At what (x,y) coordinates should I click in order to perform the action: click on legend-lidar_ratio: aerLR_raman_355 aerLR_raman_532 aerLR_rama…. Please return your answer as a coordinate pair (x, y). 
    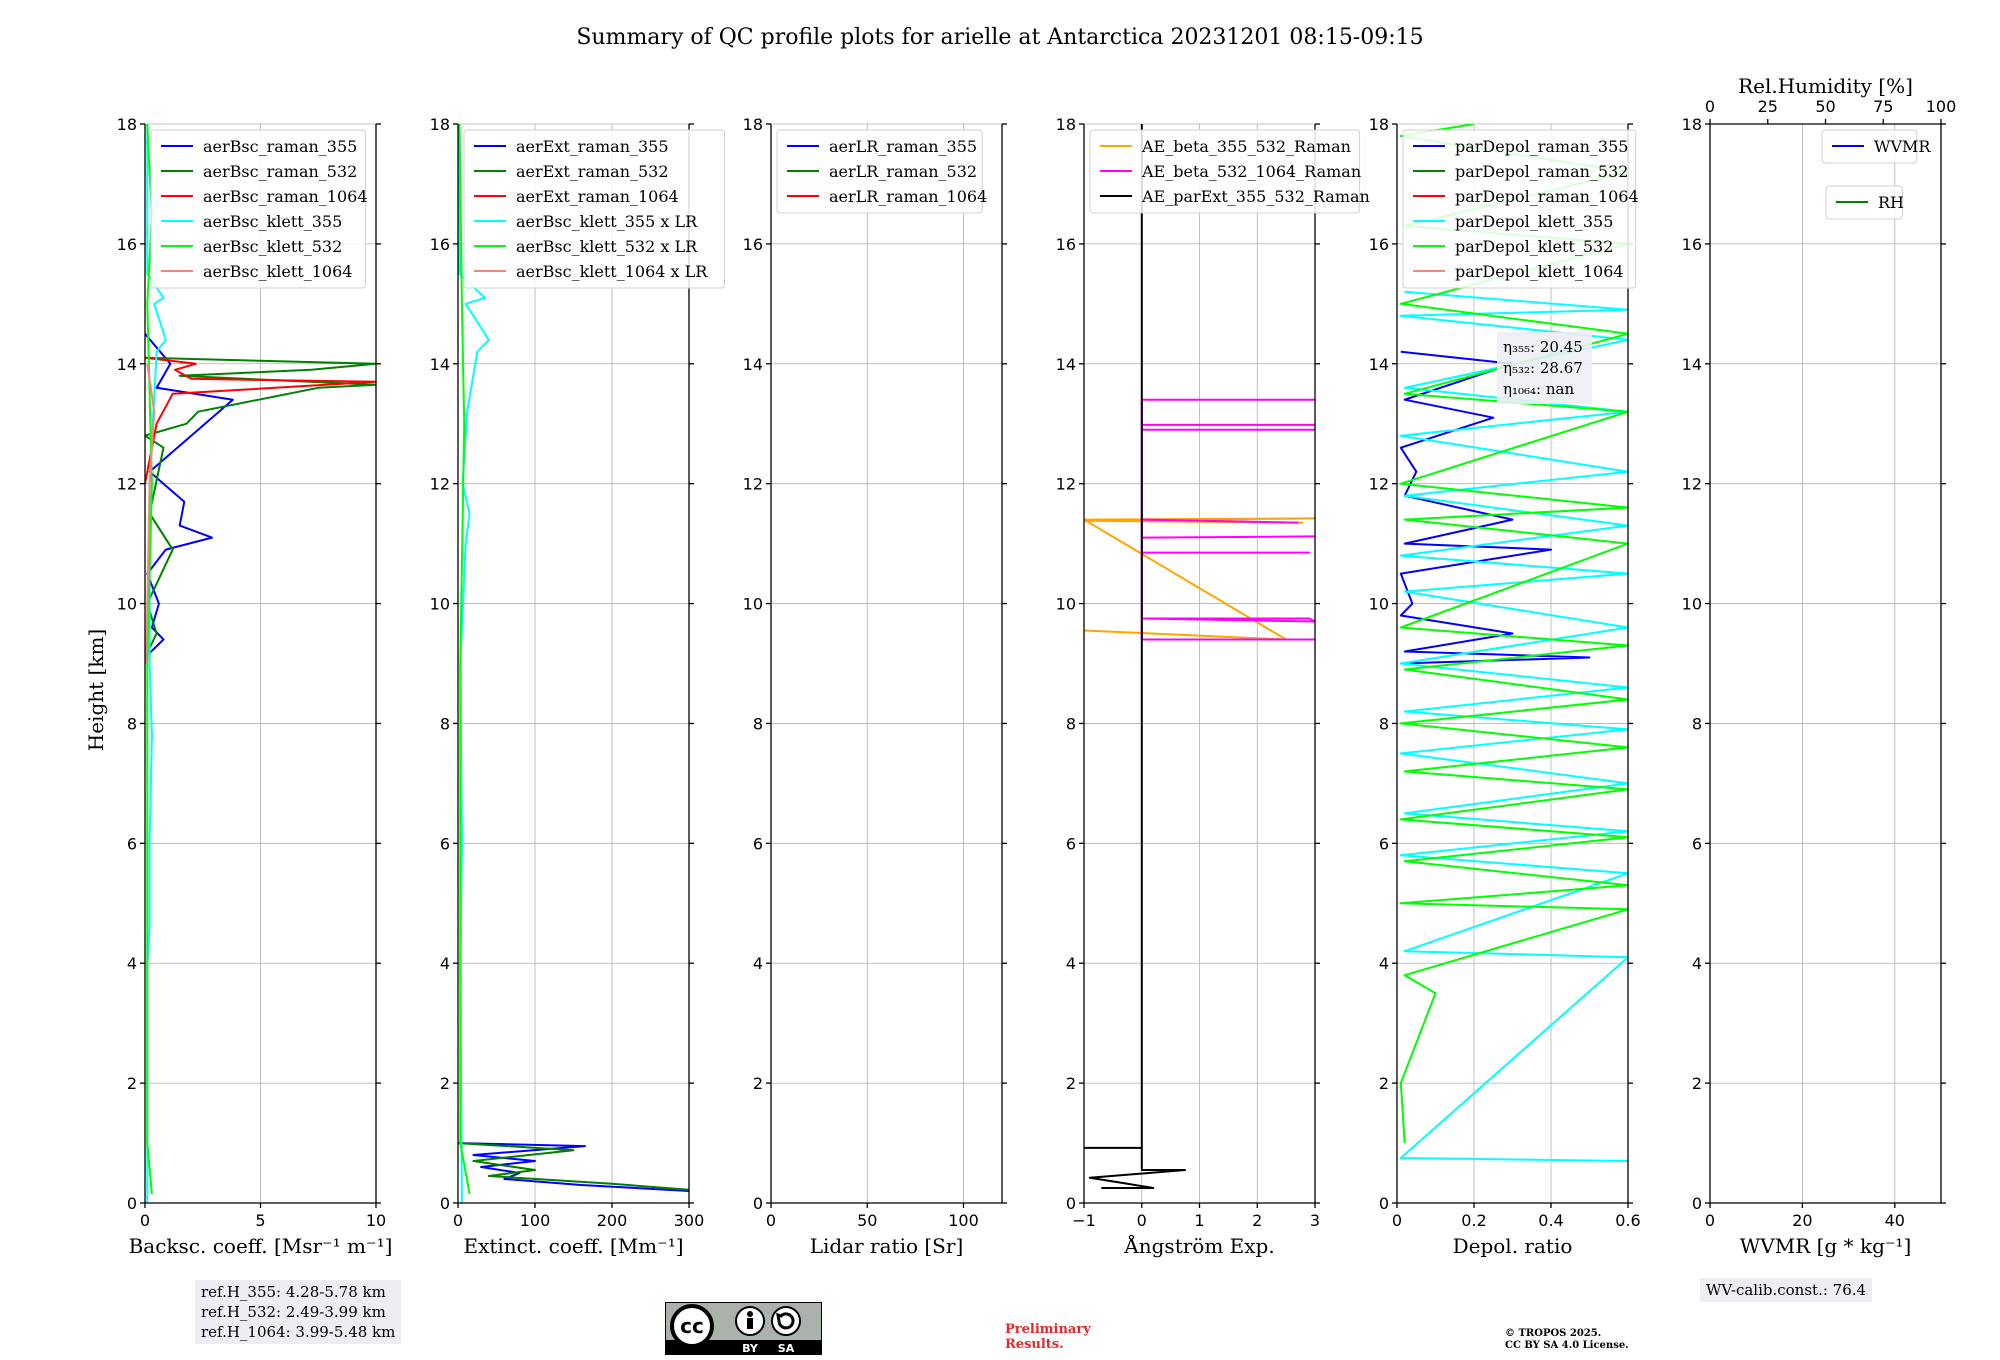
    Looking at the image, I should click on (881, 171).